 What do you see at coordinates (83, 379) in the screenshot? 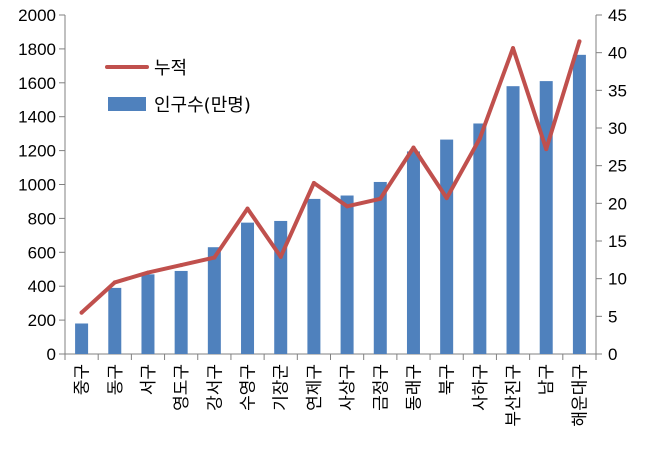
I see `category-label: 중구` at bounding box center [83, 379].